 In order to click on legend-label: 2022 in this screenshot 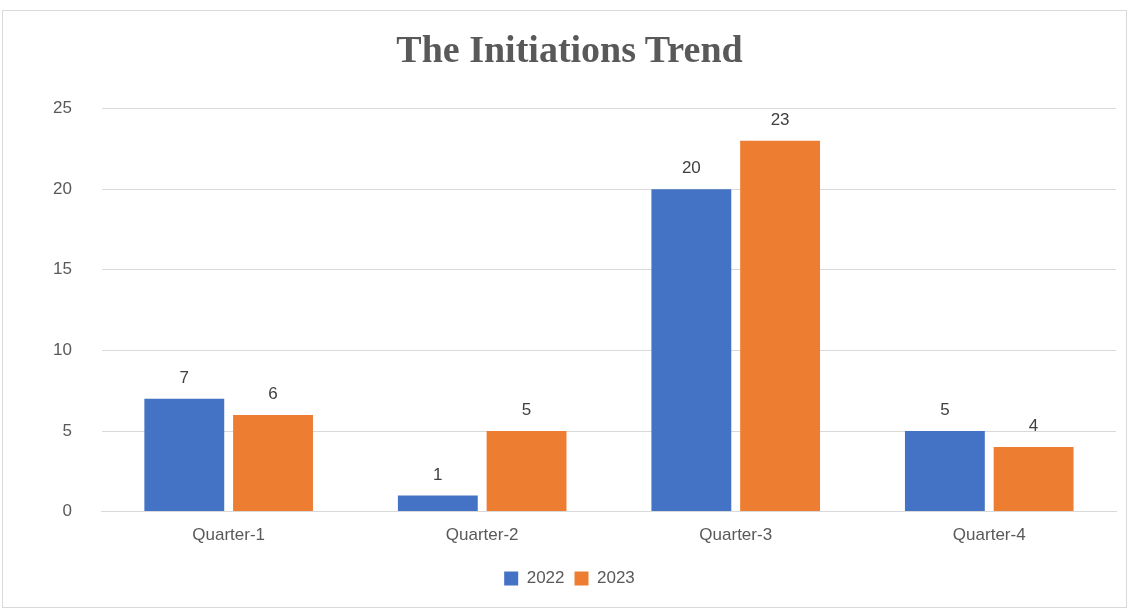, I will do `click(545, 578)`.